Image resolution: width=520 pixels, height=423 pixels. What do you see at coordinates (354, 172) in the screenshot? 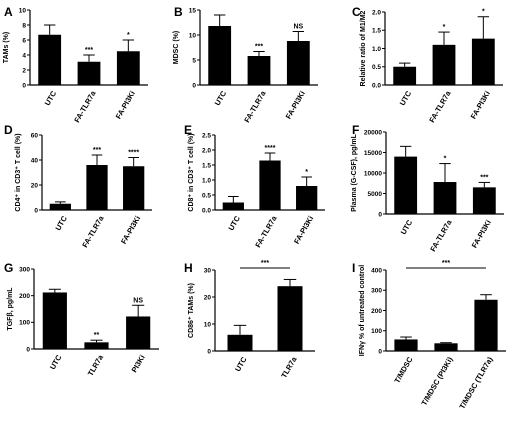
I see `y-axis-label: Plasma (G-CSF), pg/mL` at bounding box center [354, 172].